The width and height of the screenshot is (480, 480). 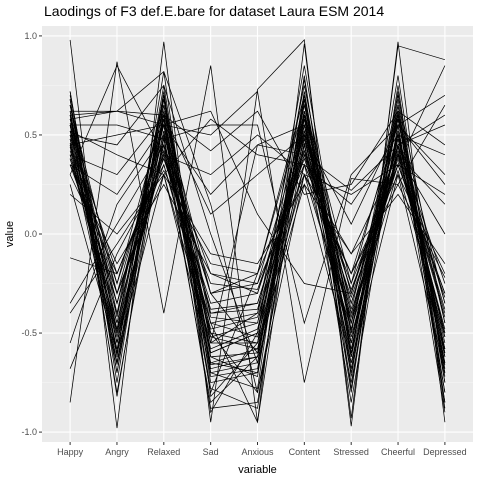 What do you see at coordinates (117, 452) in the screenshot?
I see `x-tick-label: Angry` at bounding box center [117, 452].